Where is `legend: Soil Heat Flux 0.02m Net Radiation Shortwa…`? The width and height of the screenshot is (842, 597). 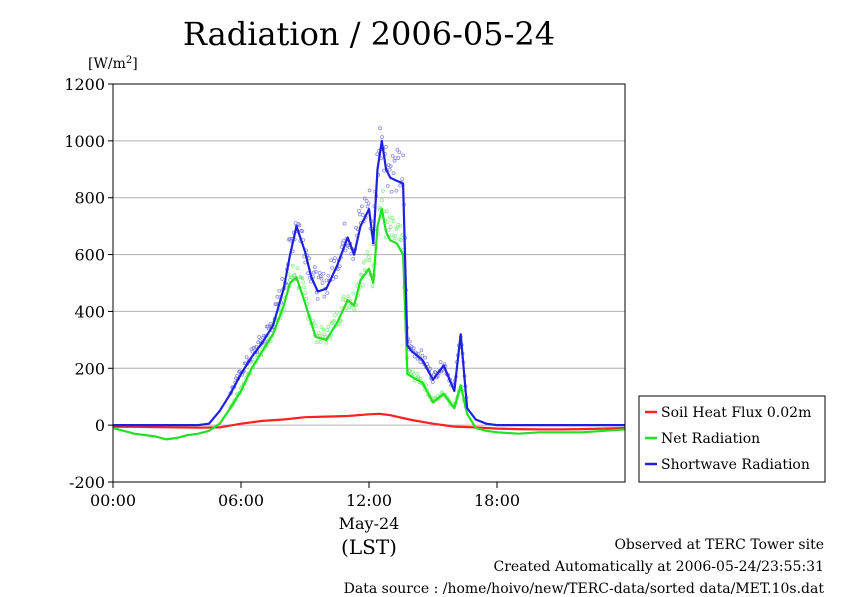
legend: Soil Heat Flux 0.02m Net Radiation Shortwa… is located at coordinates (732, 439).